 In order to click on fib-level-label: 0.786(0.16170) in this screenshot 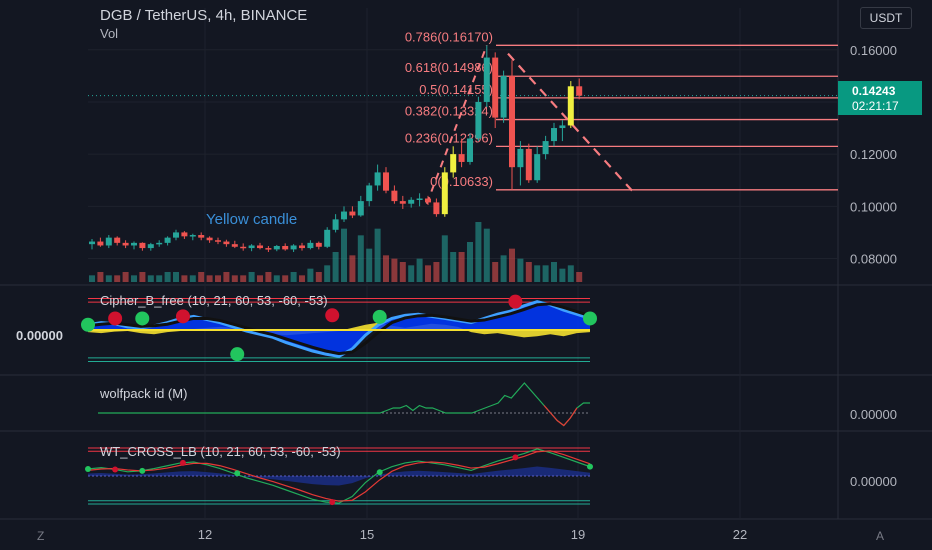, I will do `click(449, 36)`.